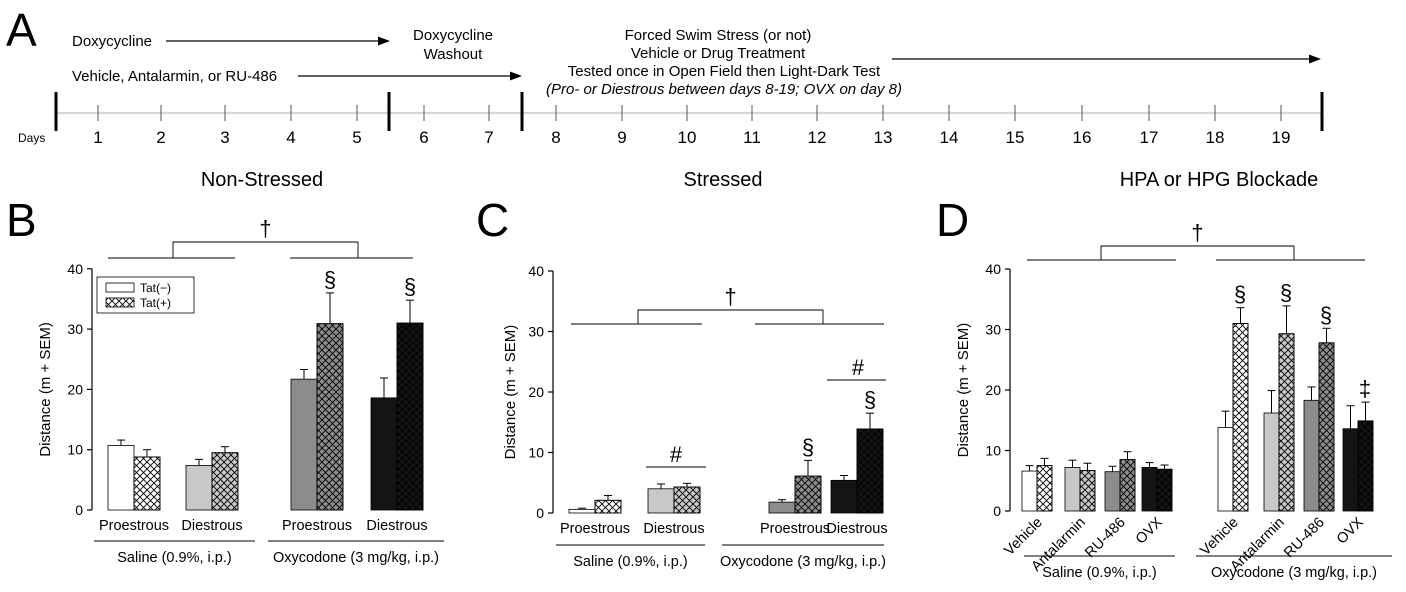  What do you see at coordinates (155, 303) in the screenshot?
I see `legend-label-tat-pos: Tat(+)` at bounding box center [155, 303].